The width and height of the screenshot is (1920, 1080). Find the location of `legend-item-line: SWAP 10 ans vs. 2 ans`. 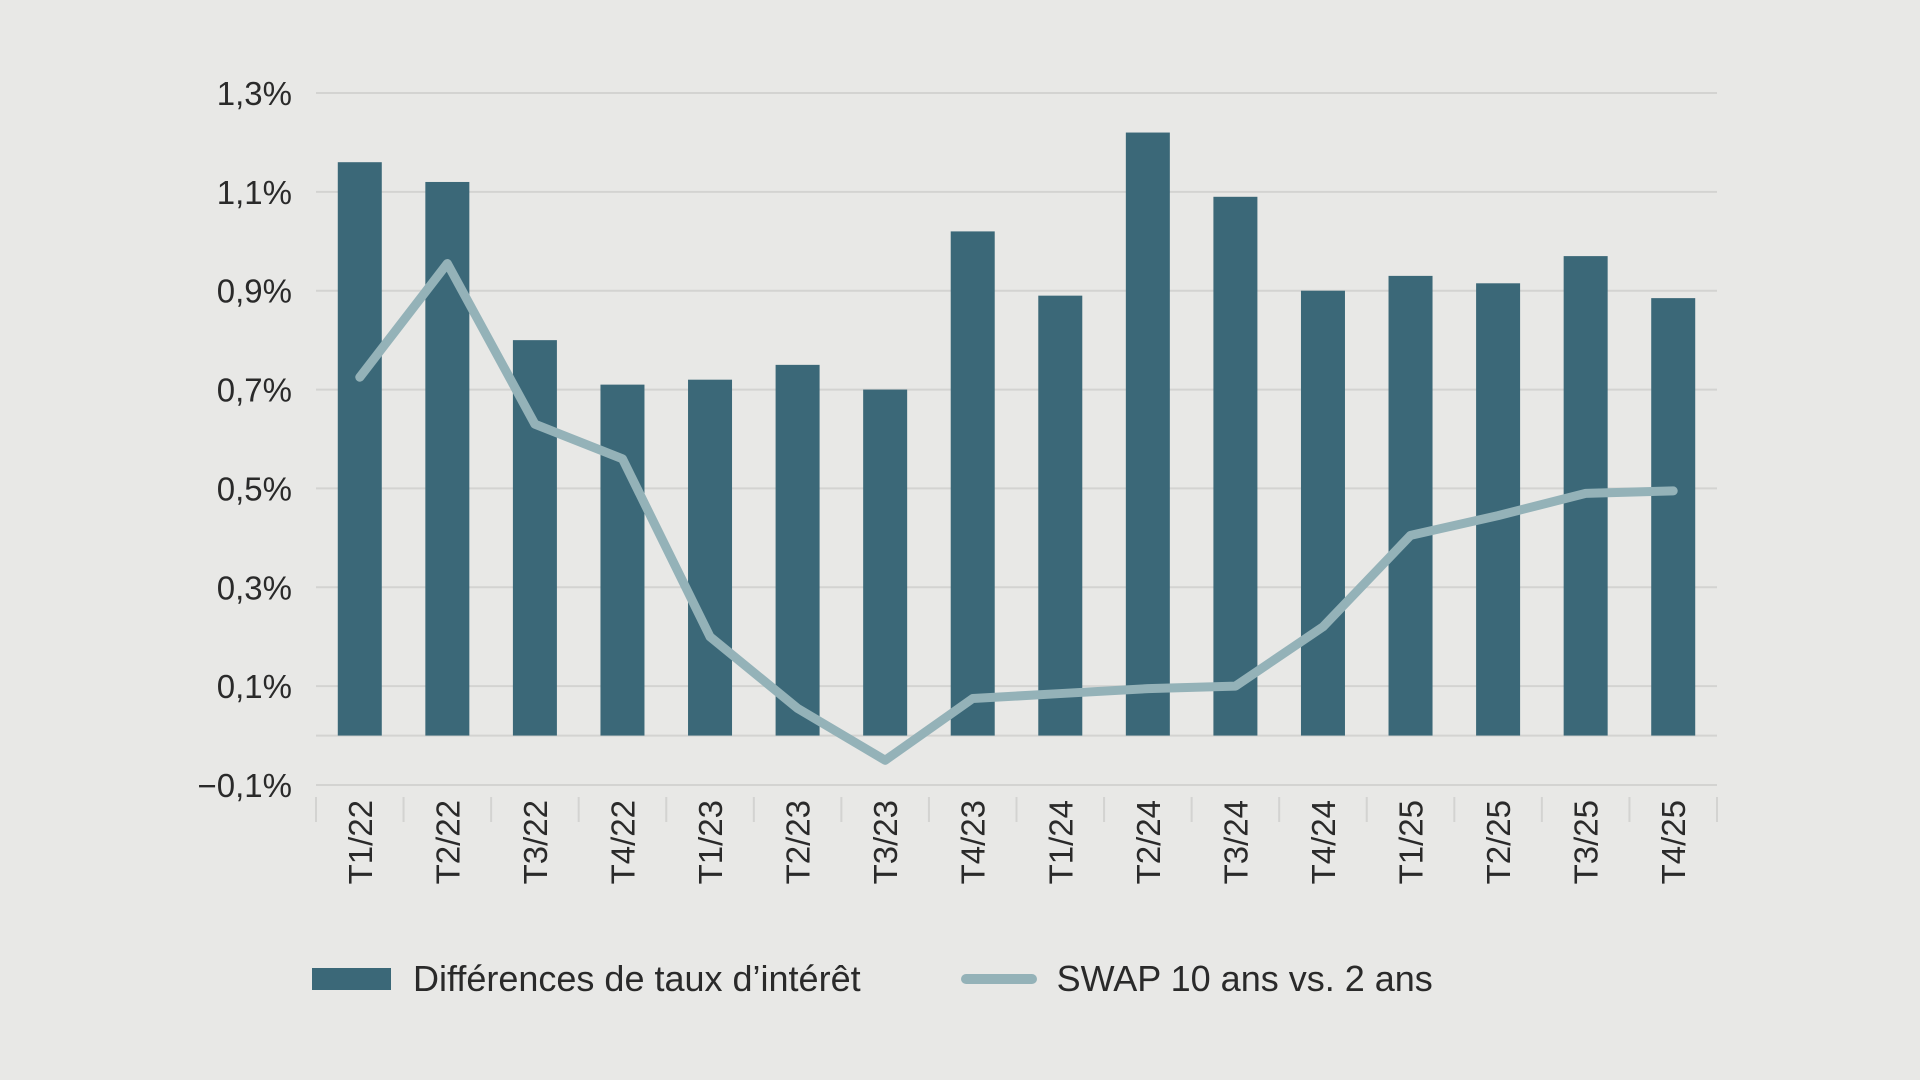

legend-item-line: SWAP 10 ans vs. 2 ans is located at coordinates (1196, 979).